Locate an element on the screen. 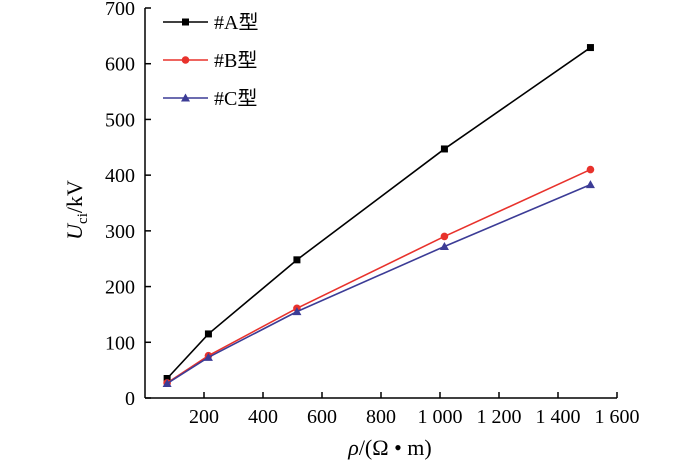  legend-label: #A型 is located at coordinates (236, 22).